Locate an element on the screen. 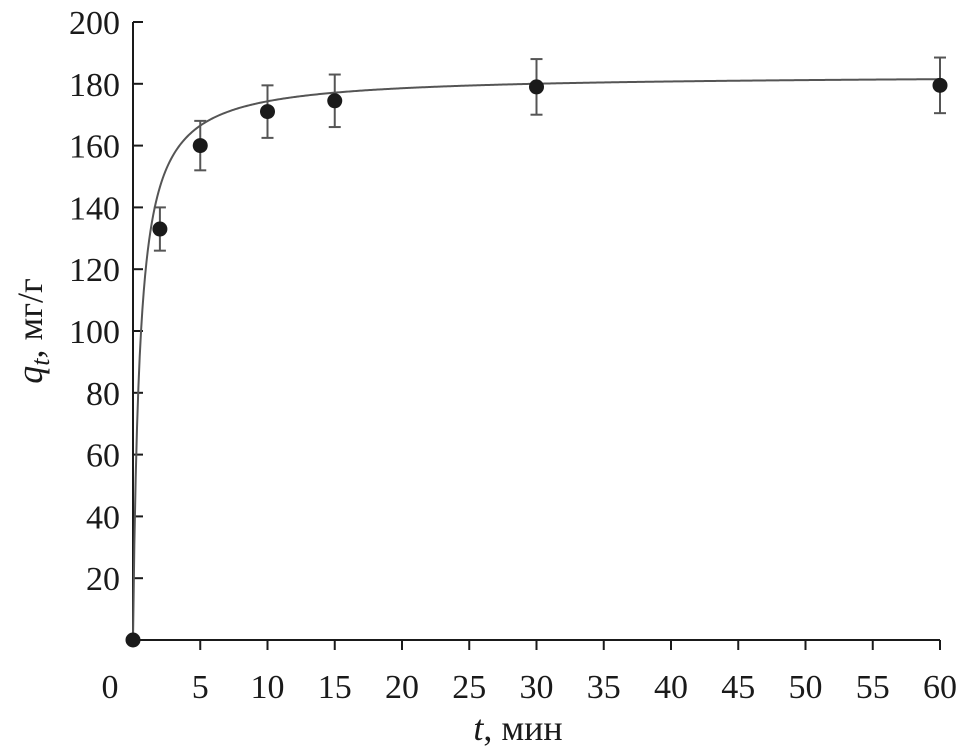  x-axis-variable: t is located at coordinates (478, 728).